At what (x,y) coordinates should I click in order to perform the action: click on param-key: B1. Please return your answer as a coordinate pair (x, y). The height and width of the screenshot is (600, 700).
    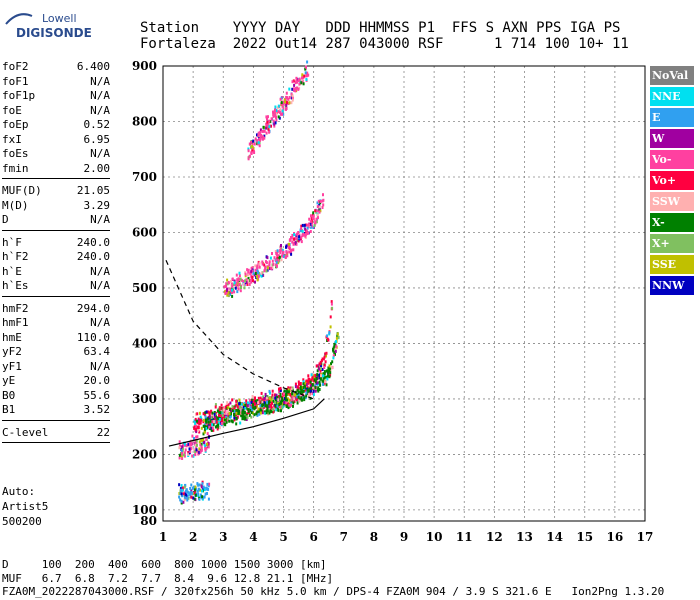
    Looking at the image, I should click on (9, 409).